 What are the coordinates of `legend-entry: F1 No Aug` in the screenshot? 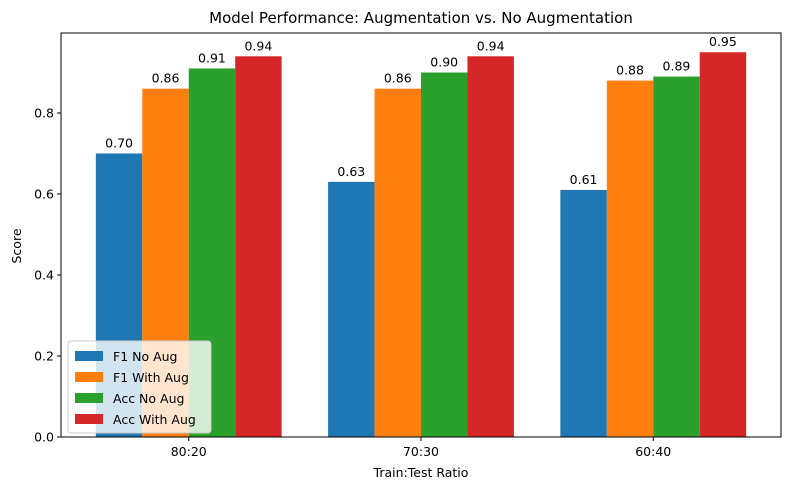 It's located at (145, 356).